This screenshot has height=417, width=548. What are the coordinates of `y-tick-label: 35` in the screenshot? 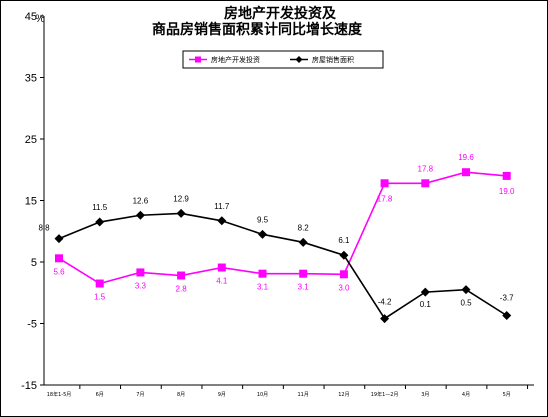 It's located at (31, 79).